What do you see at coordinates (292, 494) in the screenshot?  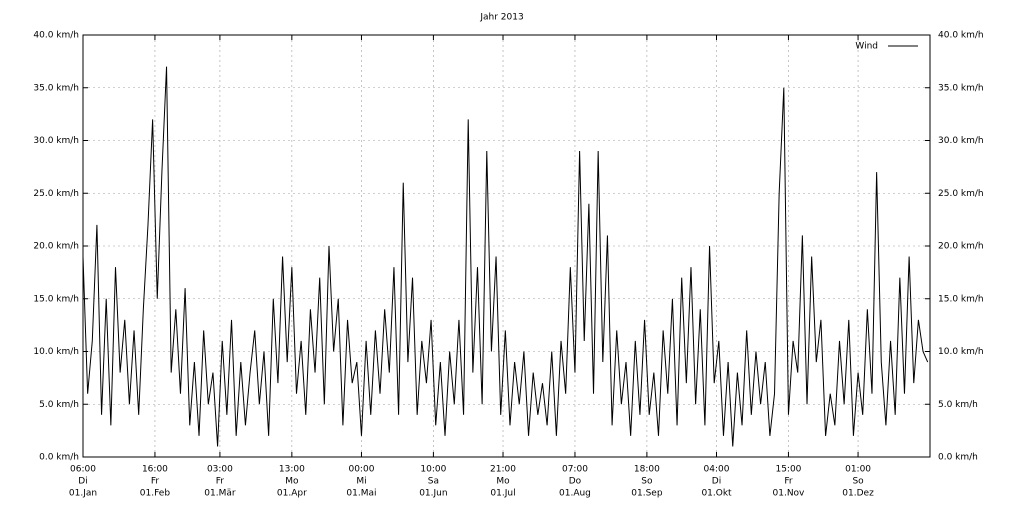 I see `x-tick-label: 01.Apr` at bounding box center [292, 494].